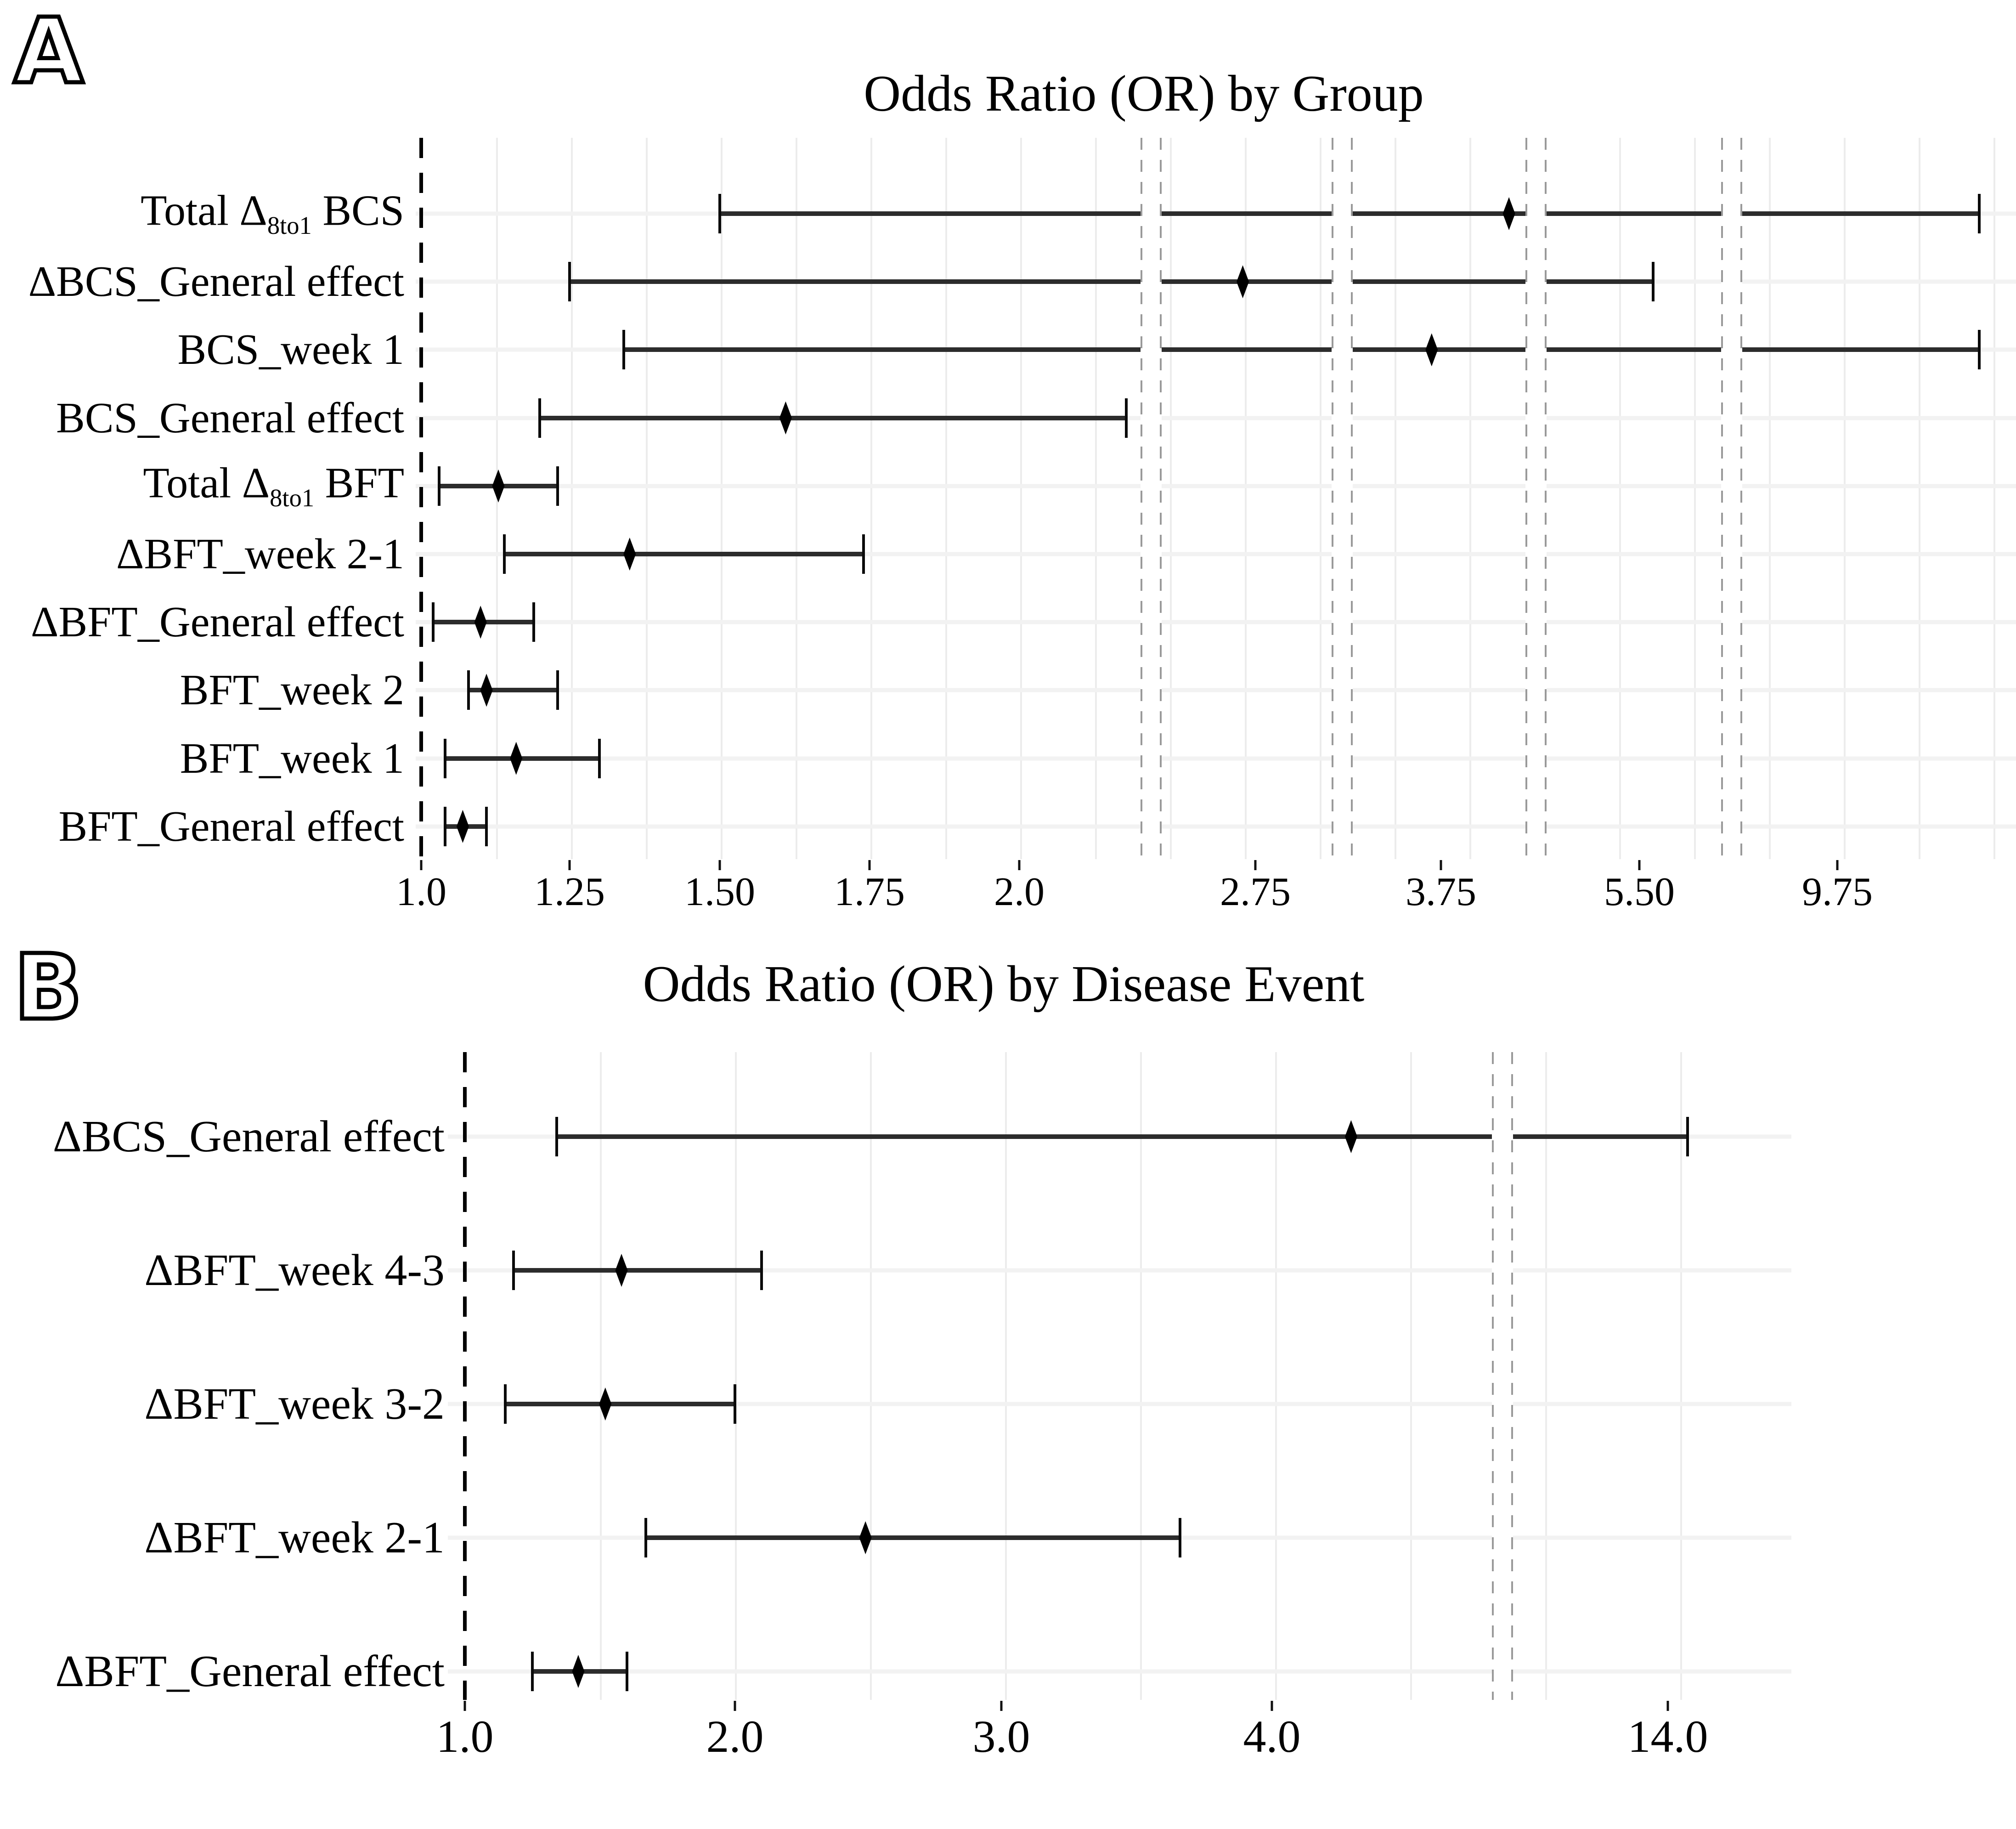  What do you see at coordinates (274, 485) in the screenshot?
I see `row-label-a: Total Δ8to1 BFT` at bounding box center [274, 485].